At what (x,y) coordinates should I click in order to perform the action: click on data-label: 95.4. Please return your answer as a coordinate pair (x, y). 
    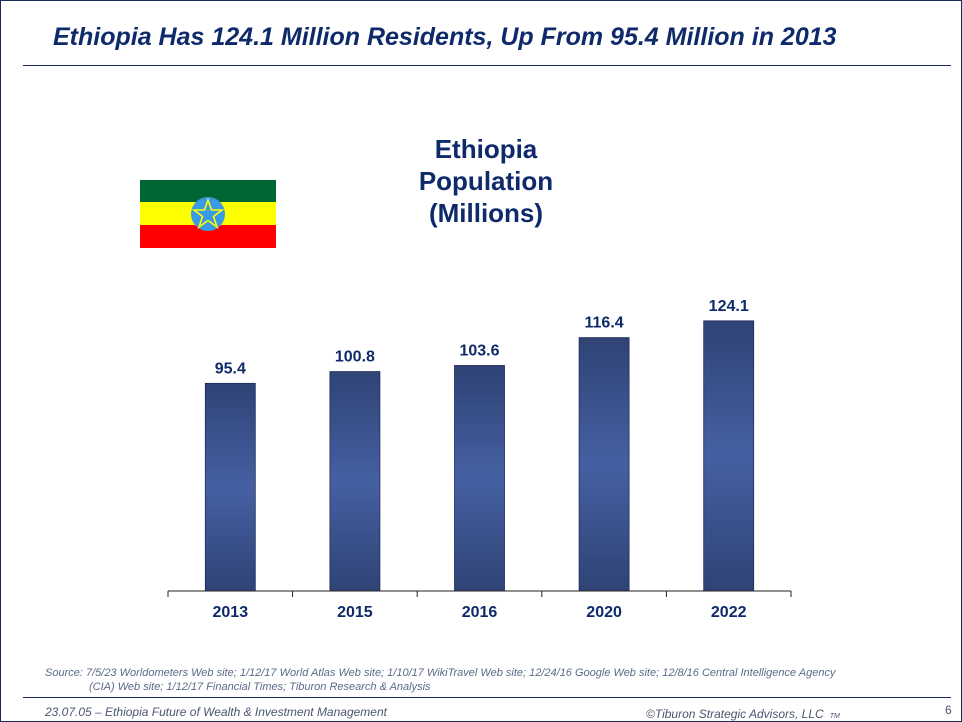
    Looking at the image, I should click on (230, 368).